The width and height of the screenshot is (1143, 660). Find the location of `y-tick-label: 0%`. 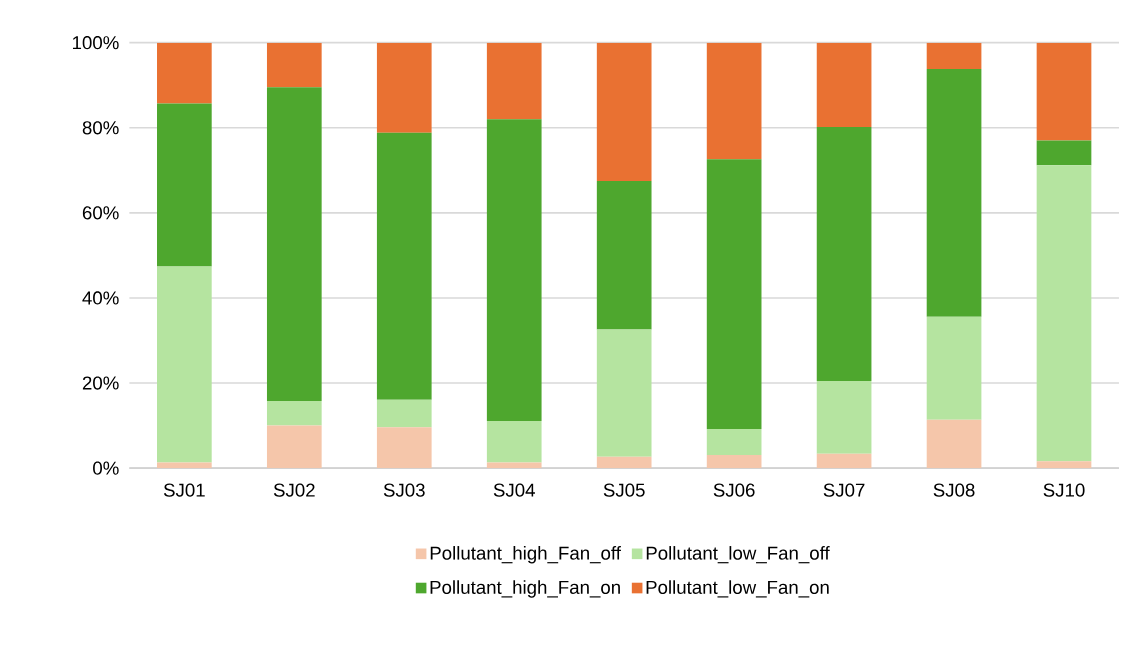

y-tick-label: 0% is located at coordinates (106, 468).